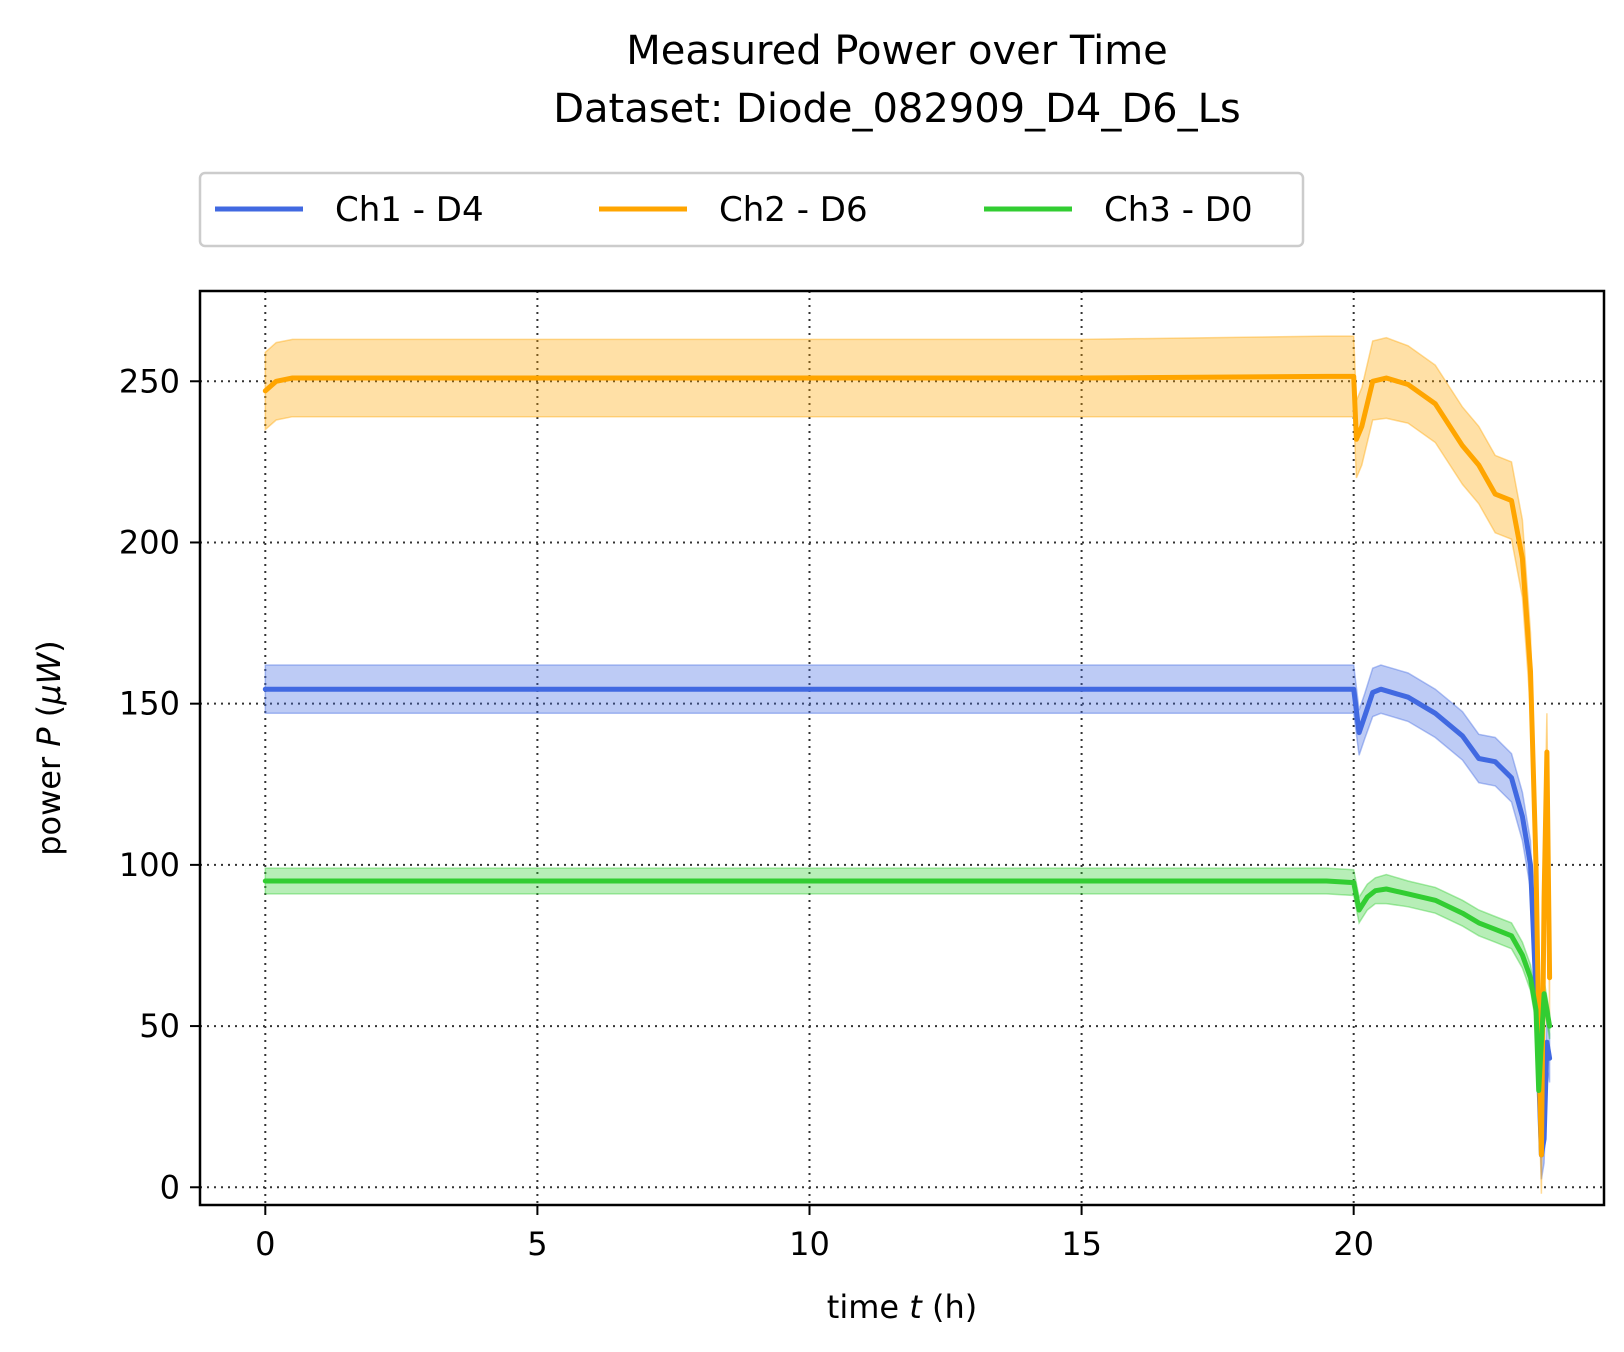  Describe the element at coordinates (49, 646) in the screenshot. I see `y-axis-label-close: )` at that location.